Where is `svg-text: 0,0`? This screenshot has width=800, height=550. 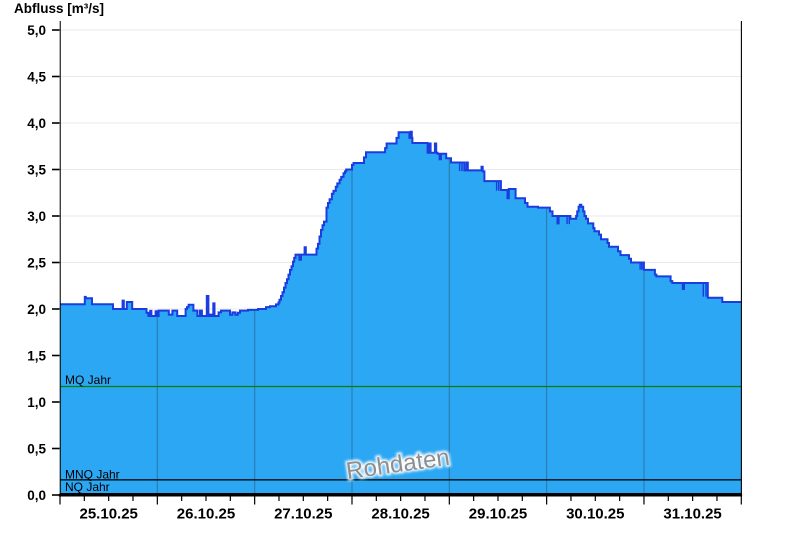 svg-text: 0,0 is located at coordinates (36, 495).